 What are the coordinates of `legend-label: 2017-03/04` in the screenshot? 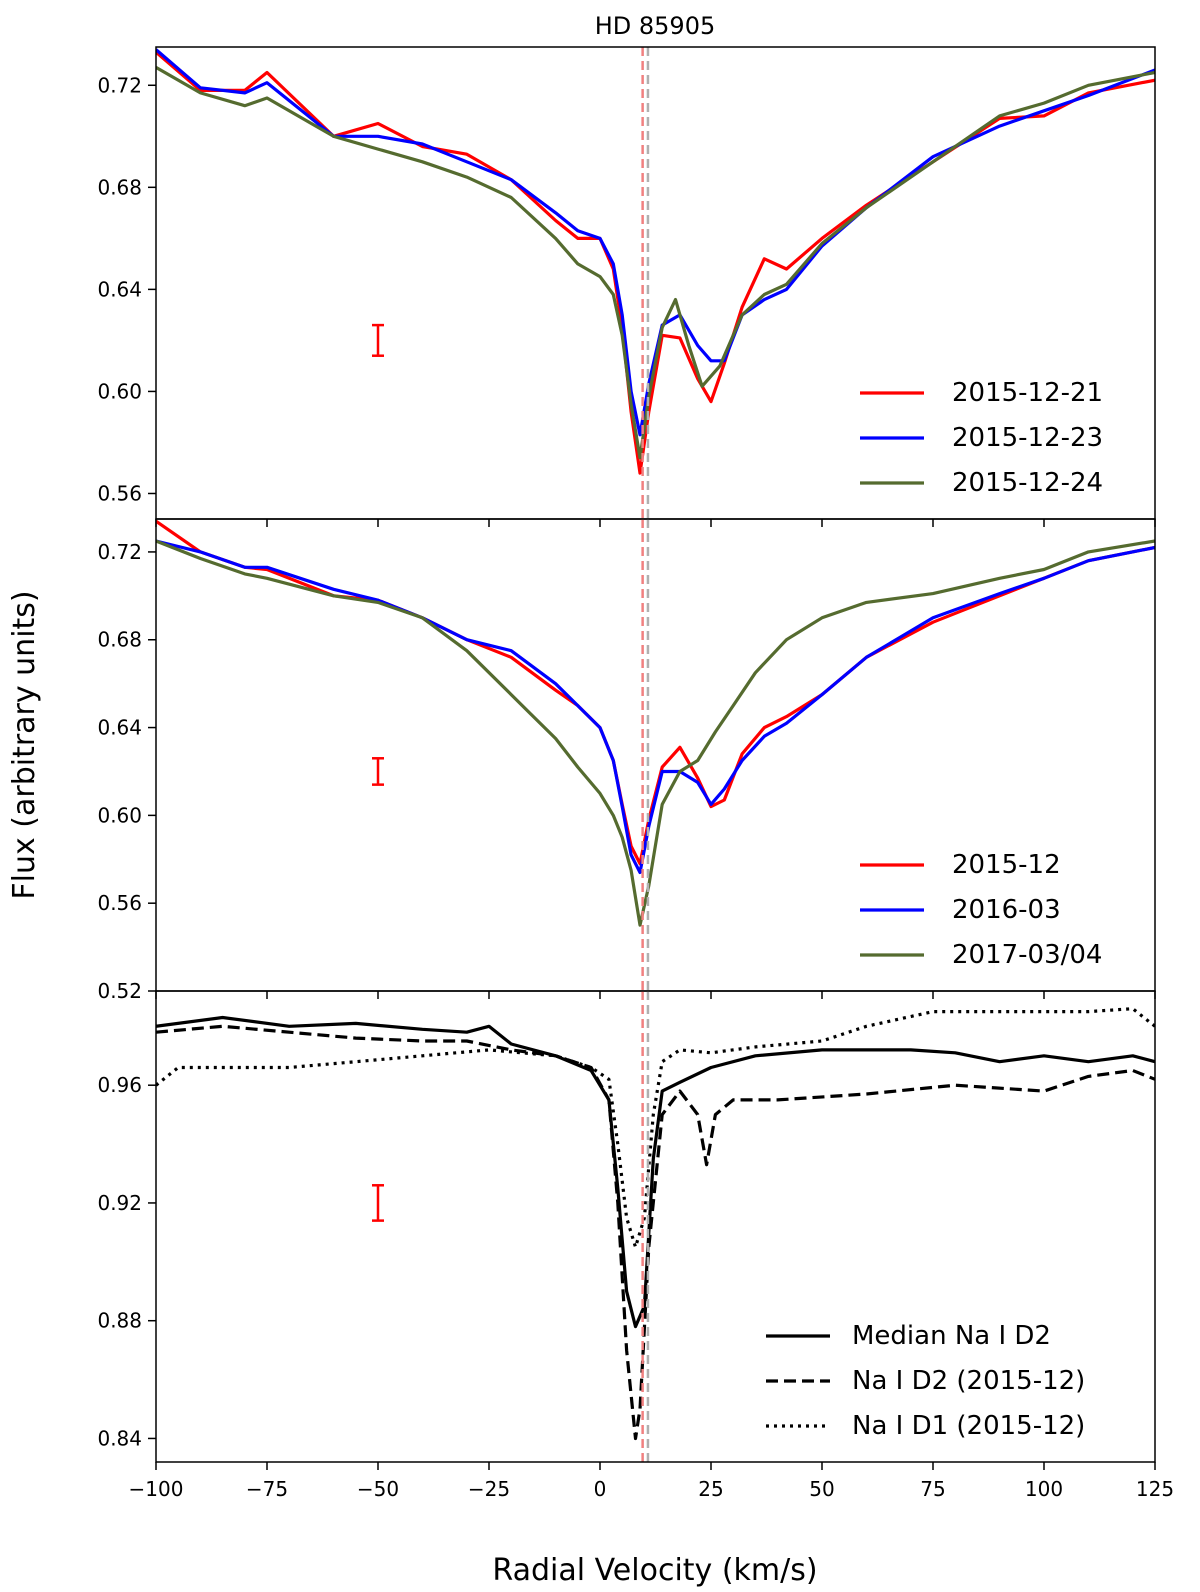 It's located at (1027, 955).